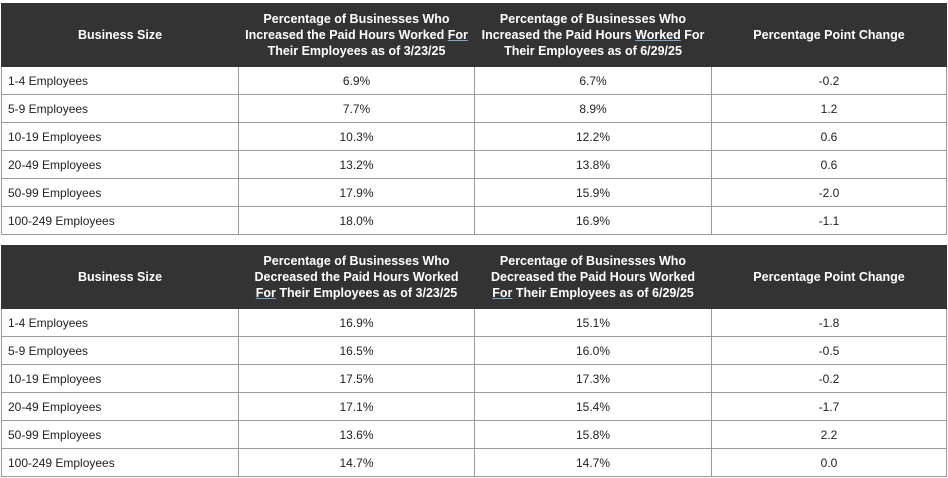  What do you see at coordinates (658, 35) in the screenshot?
I see `header-text: Worked` at bounding box center [658, 35].